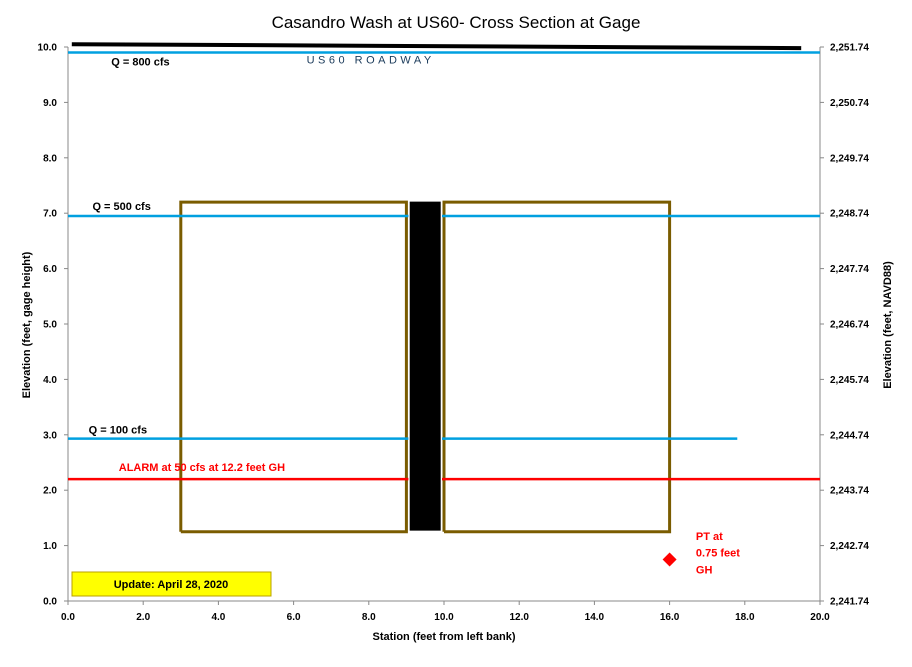 Image resolution: width=912 pixels, height=667 pixels. Describe the element at coordinates (849, 546) in the screenshot. I see `y2-tick-label: 2,242.74` at that location.